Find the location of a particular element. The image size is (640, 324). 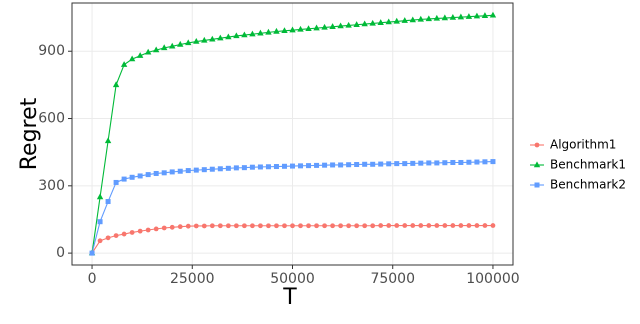

y-tick-label: 600 is located at coordinates (51, 119).